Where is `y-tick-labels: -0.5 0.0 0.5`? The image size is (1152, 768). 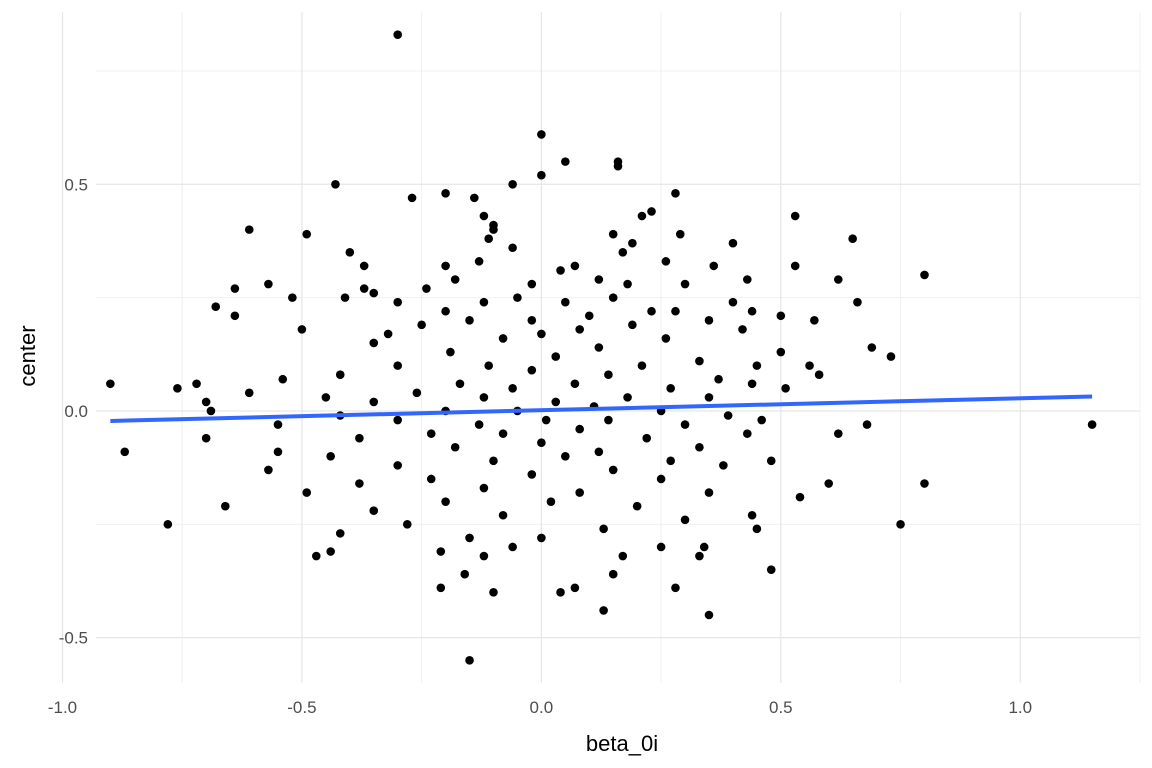 y-tick-labels: -0.5 0.0 0.5 is located at coordinates (73, 411).